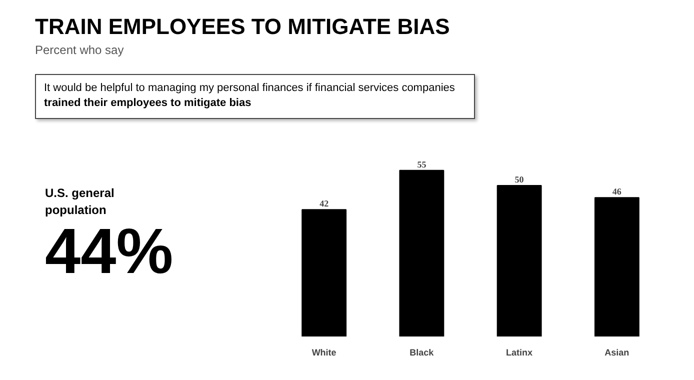  What do you see at coordinates (422, 353) in the screenshot?
I see `x-tick-label: Black` at bounding box center [422, 353].